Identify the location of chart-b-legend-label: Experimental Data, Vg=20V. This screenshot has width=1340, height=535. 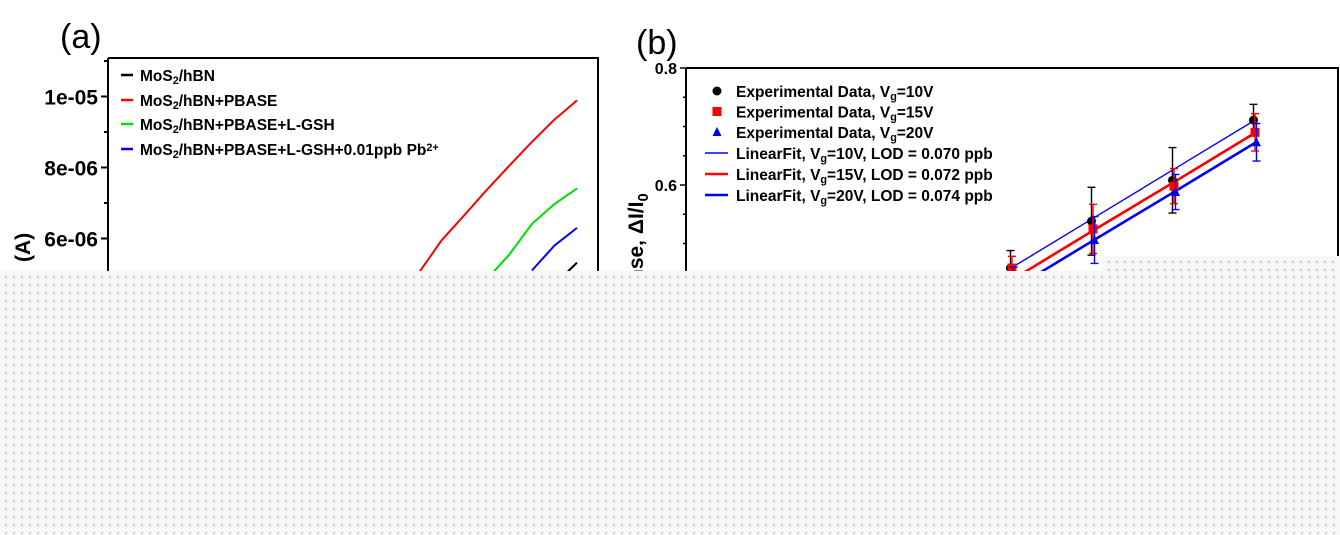
(835, 134).